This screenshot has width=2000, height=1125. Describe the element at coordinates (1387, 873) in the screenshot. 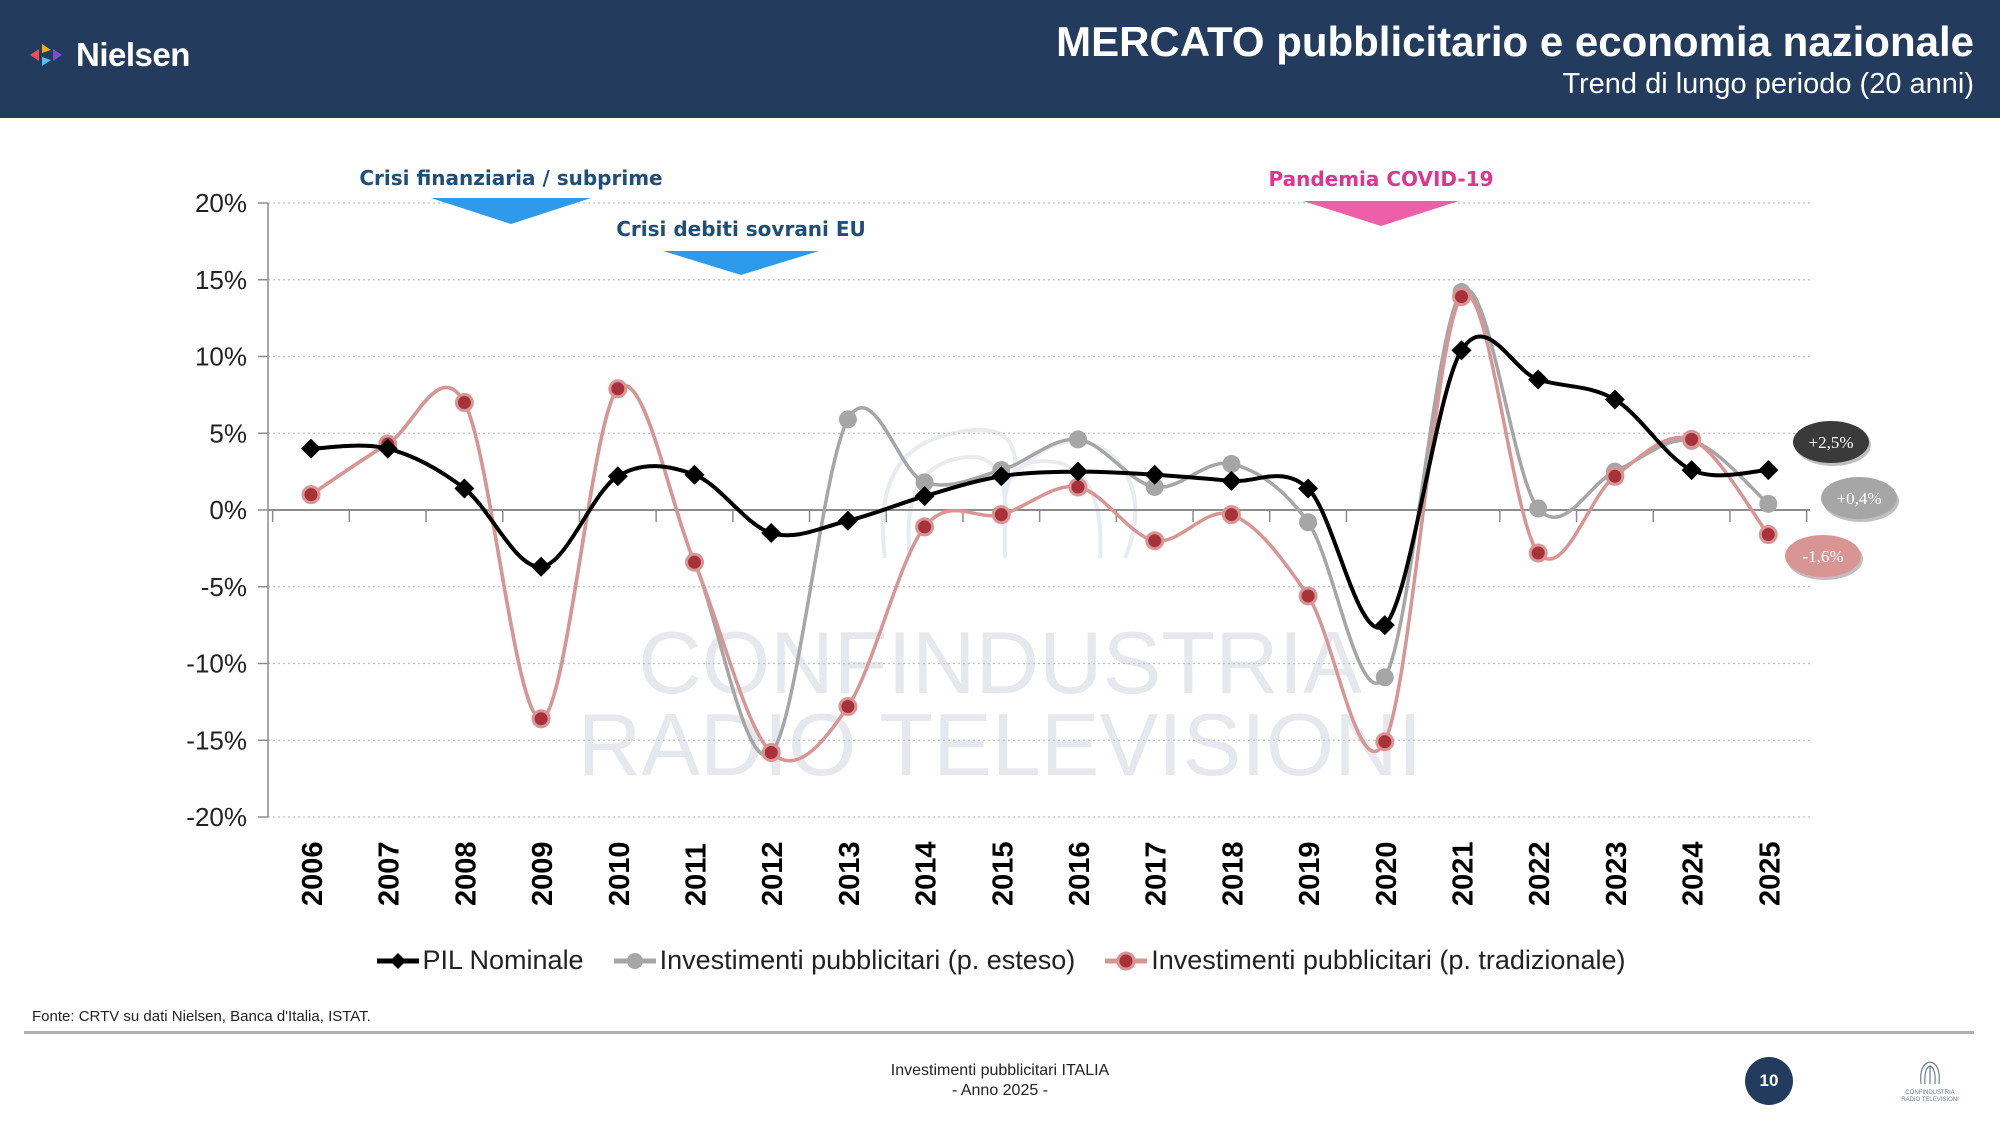

I see `x-tick-label: 2020` at that location.